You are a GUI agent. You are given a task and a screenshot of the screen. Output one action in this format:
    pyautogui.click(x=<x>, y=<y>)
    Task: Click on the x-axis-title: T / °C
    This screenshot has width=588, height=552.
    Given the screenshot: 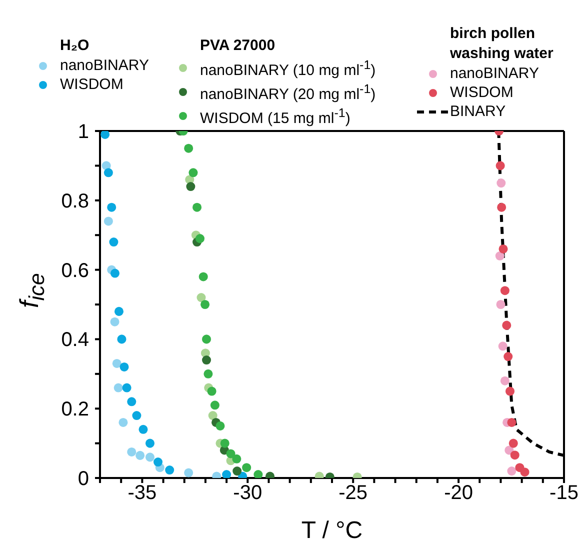 What is the action you would take?
    pyautogui.click(x=332, y=530)
    